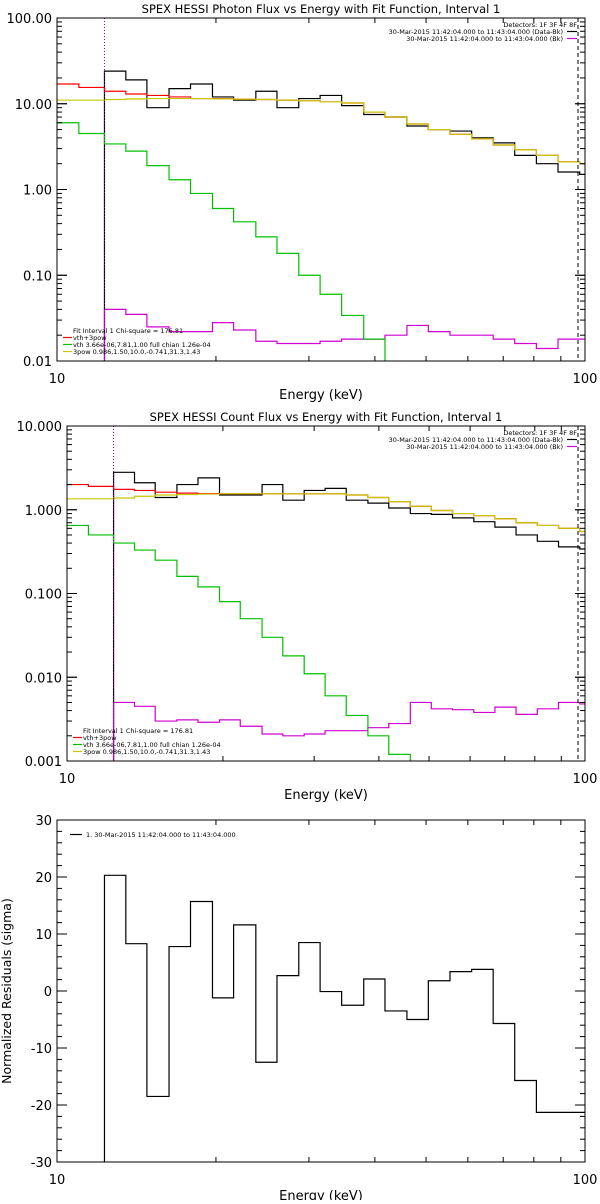 This screenshot has width=600, height=1204. Describe the element at coordinates (41, 1163) in the screenshot. I see `y-tick-label: -30` at that location.